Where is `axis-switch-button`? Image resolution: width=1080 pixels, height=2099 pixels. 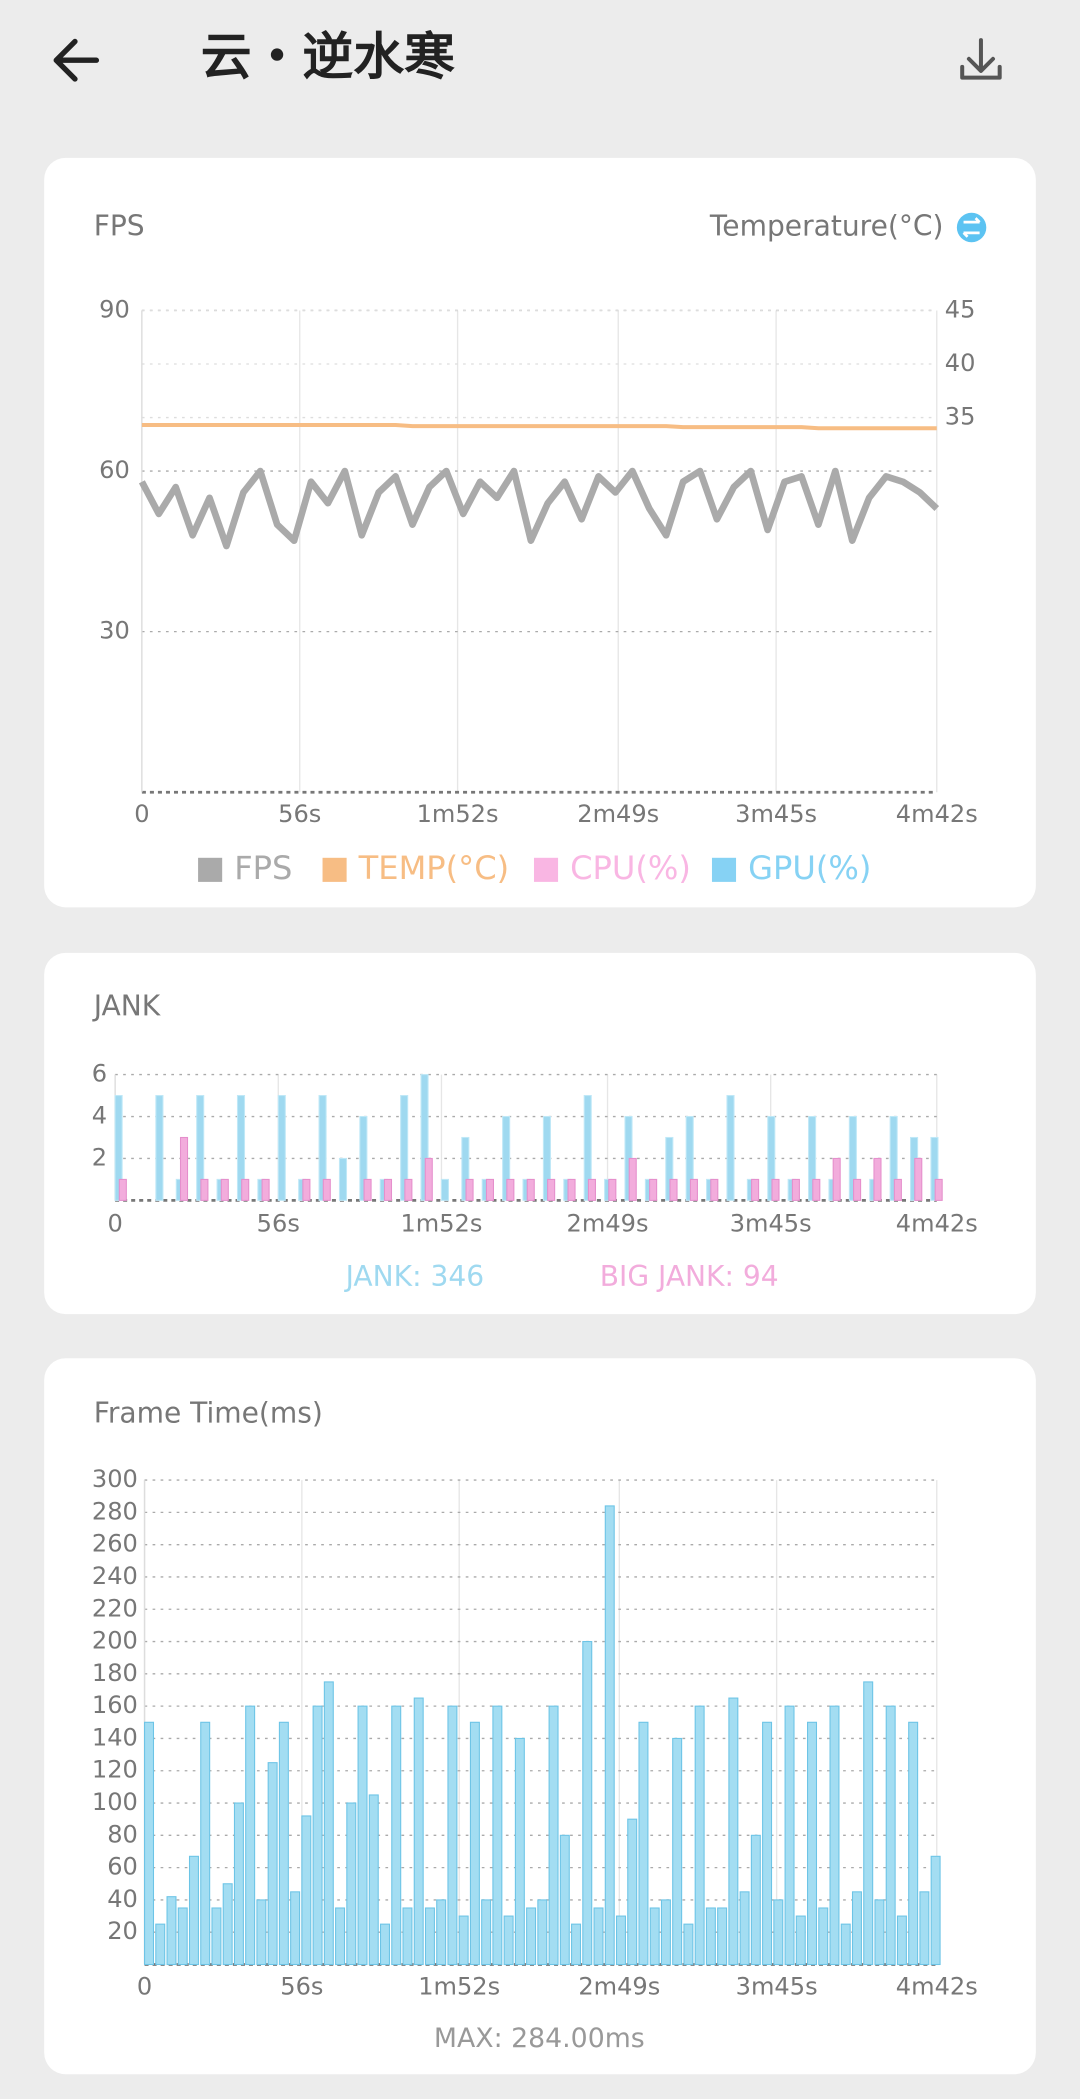
axis-switch-button is located at coordinates (971, 227).